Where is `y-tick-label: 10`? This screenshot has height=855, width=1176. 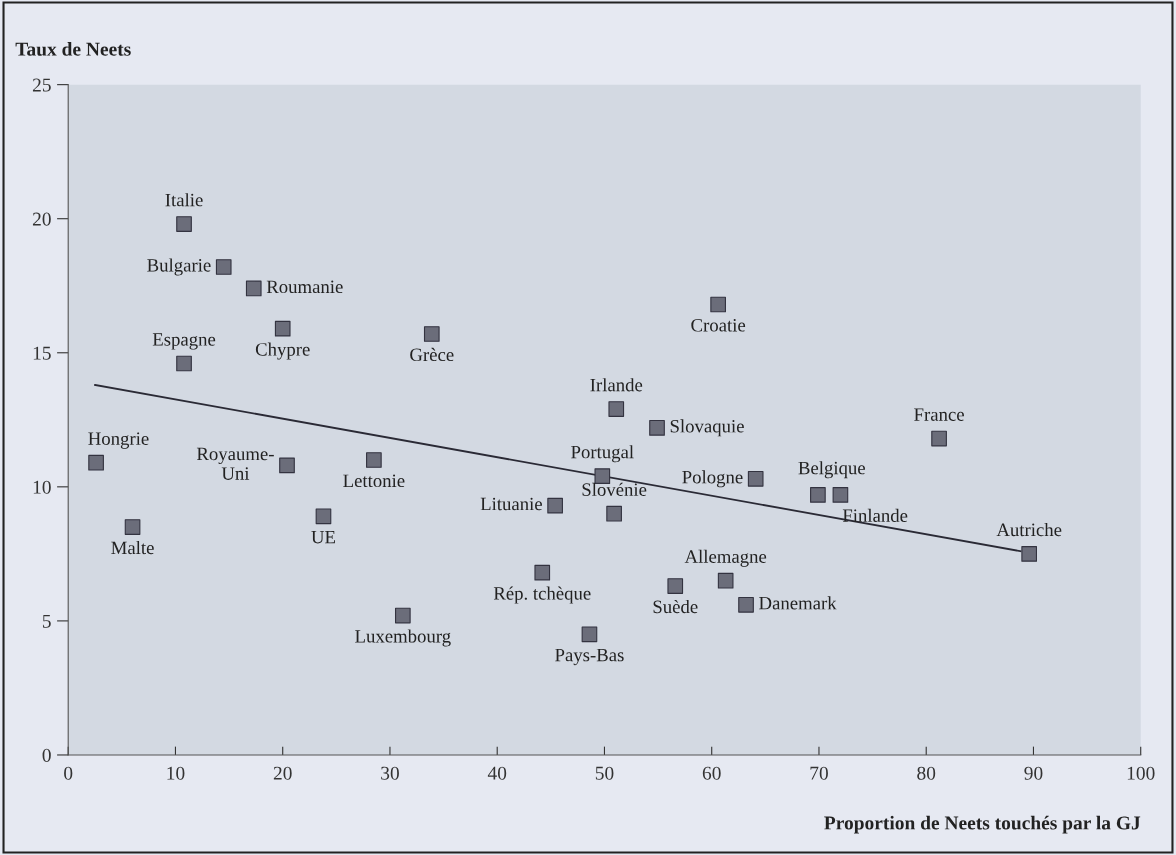 y-tick-label: 10 is located at coordinates (42, 487).